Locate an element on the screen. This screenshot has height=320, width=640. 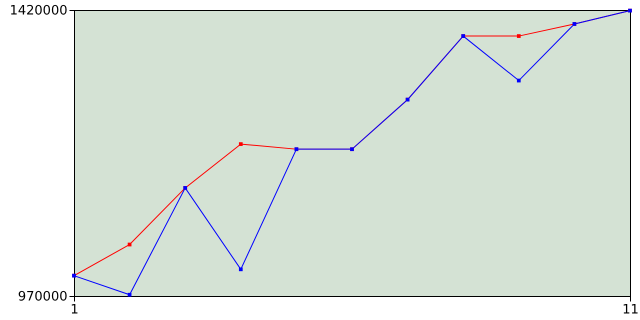
x-tick-label: 11 is located at coordinates (630, 310).